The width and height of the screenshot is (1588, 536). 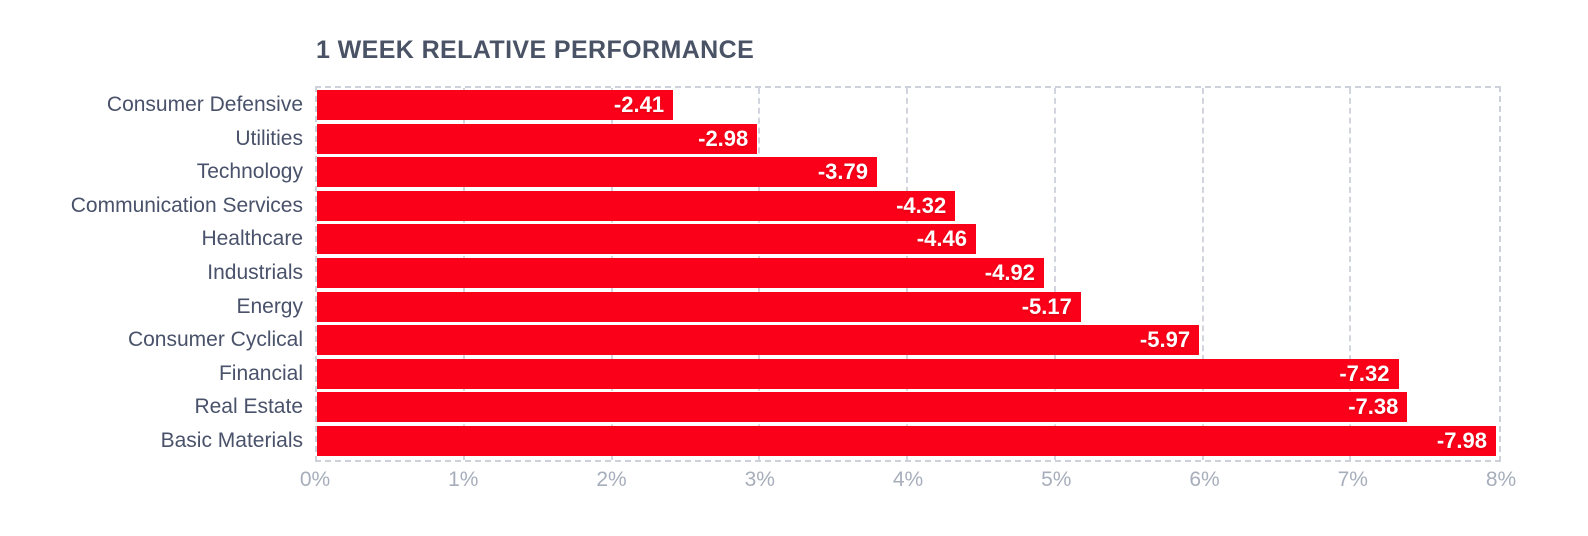 I want to click on bar-value-label: -4.46, so click(x=941, y=239).